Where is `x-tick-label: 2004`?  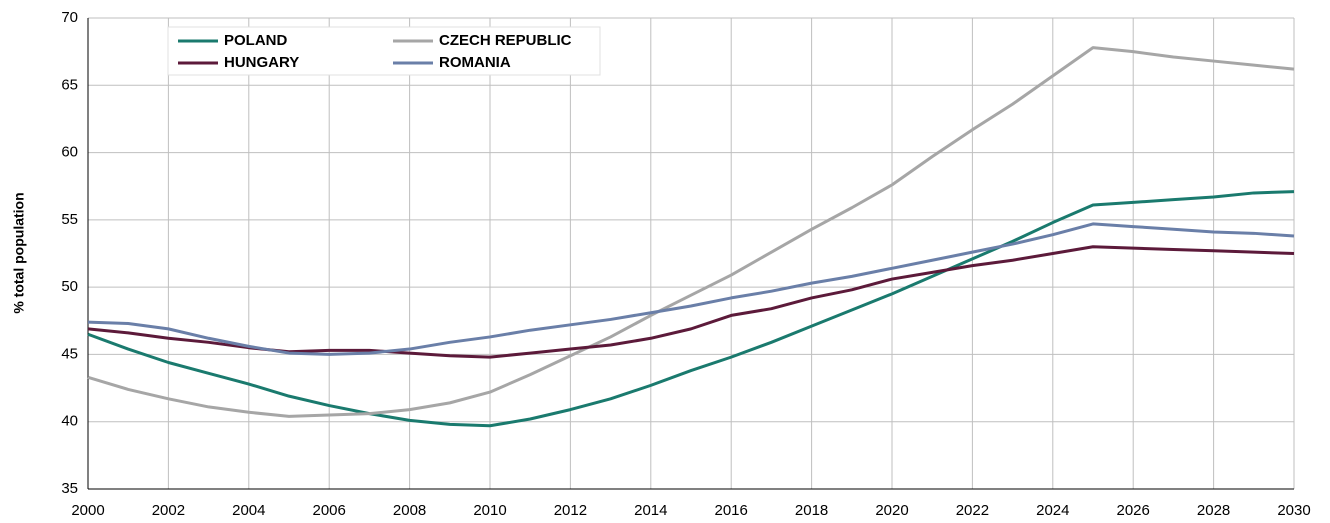 x-tick-label: 2004 is located at coordinates (248, 510).